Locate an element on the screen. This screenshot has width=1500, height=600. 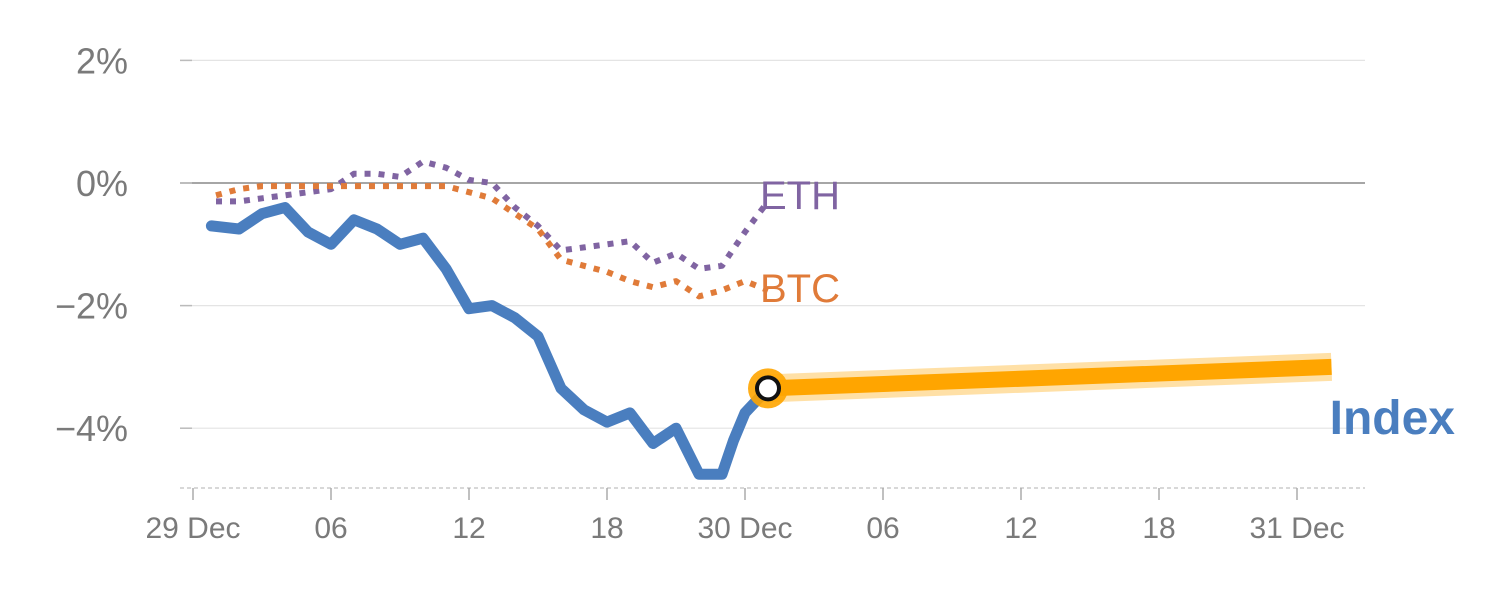
x-tick-label: 29 Dec is located at coordinates (192, 528).